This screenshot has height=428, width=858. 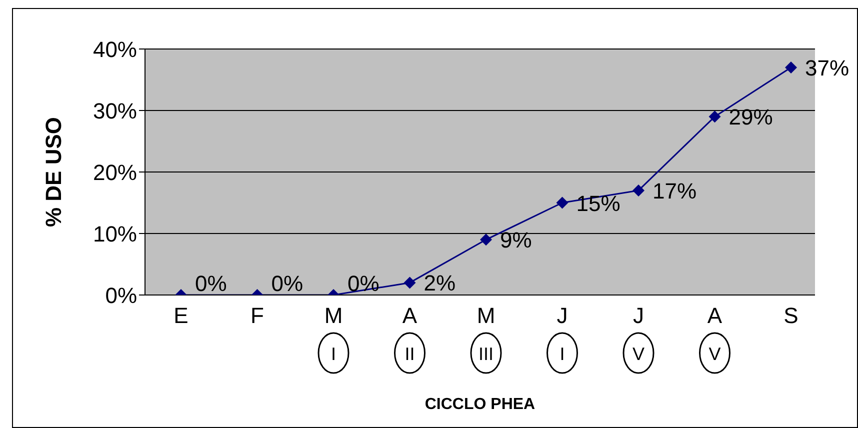 I want to click on text: III, so click(x=486, y=354).